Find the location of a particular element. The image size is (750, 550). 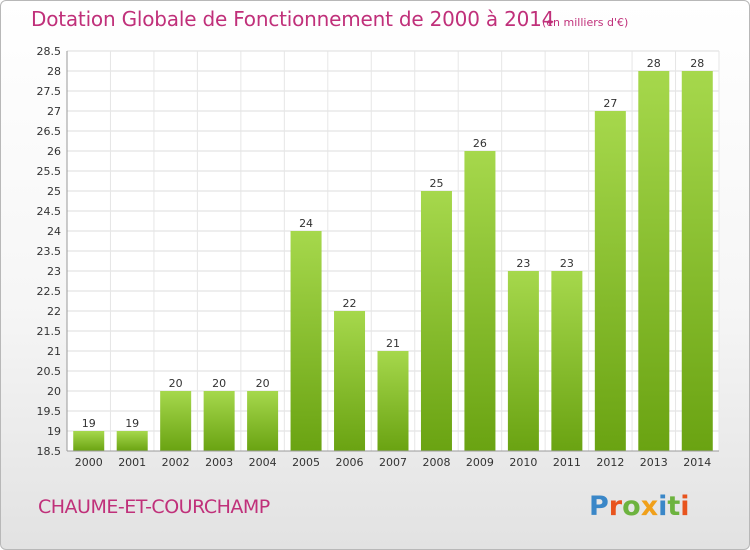

bar-2004 is located at coordinates (263, 421).